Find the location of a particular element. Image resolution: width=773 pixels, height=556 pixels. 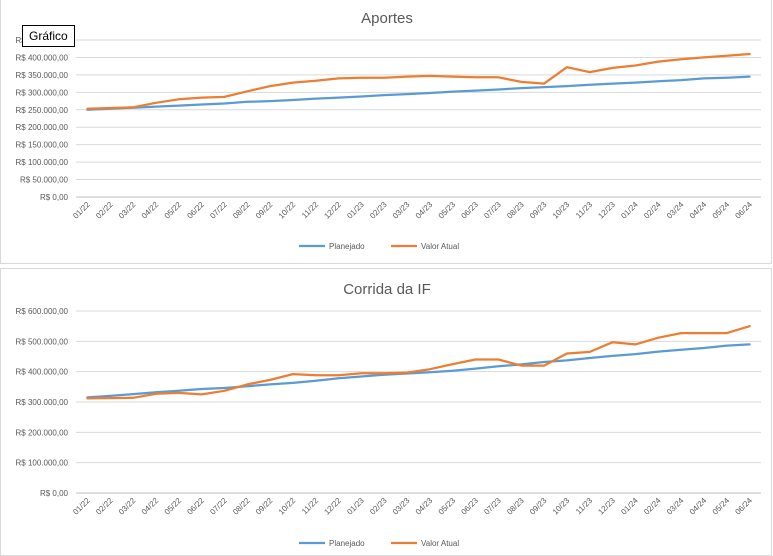

y-tick-label: R$ 350.000,00 is located at coordinates (42, 75).